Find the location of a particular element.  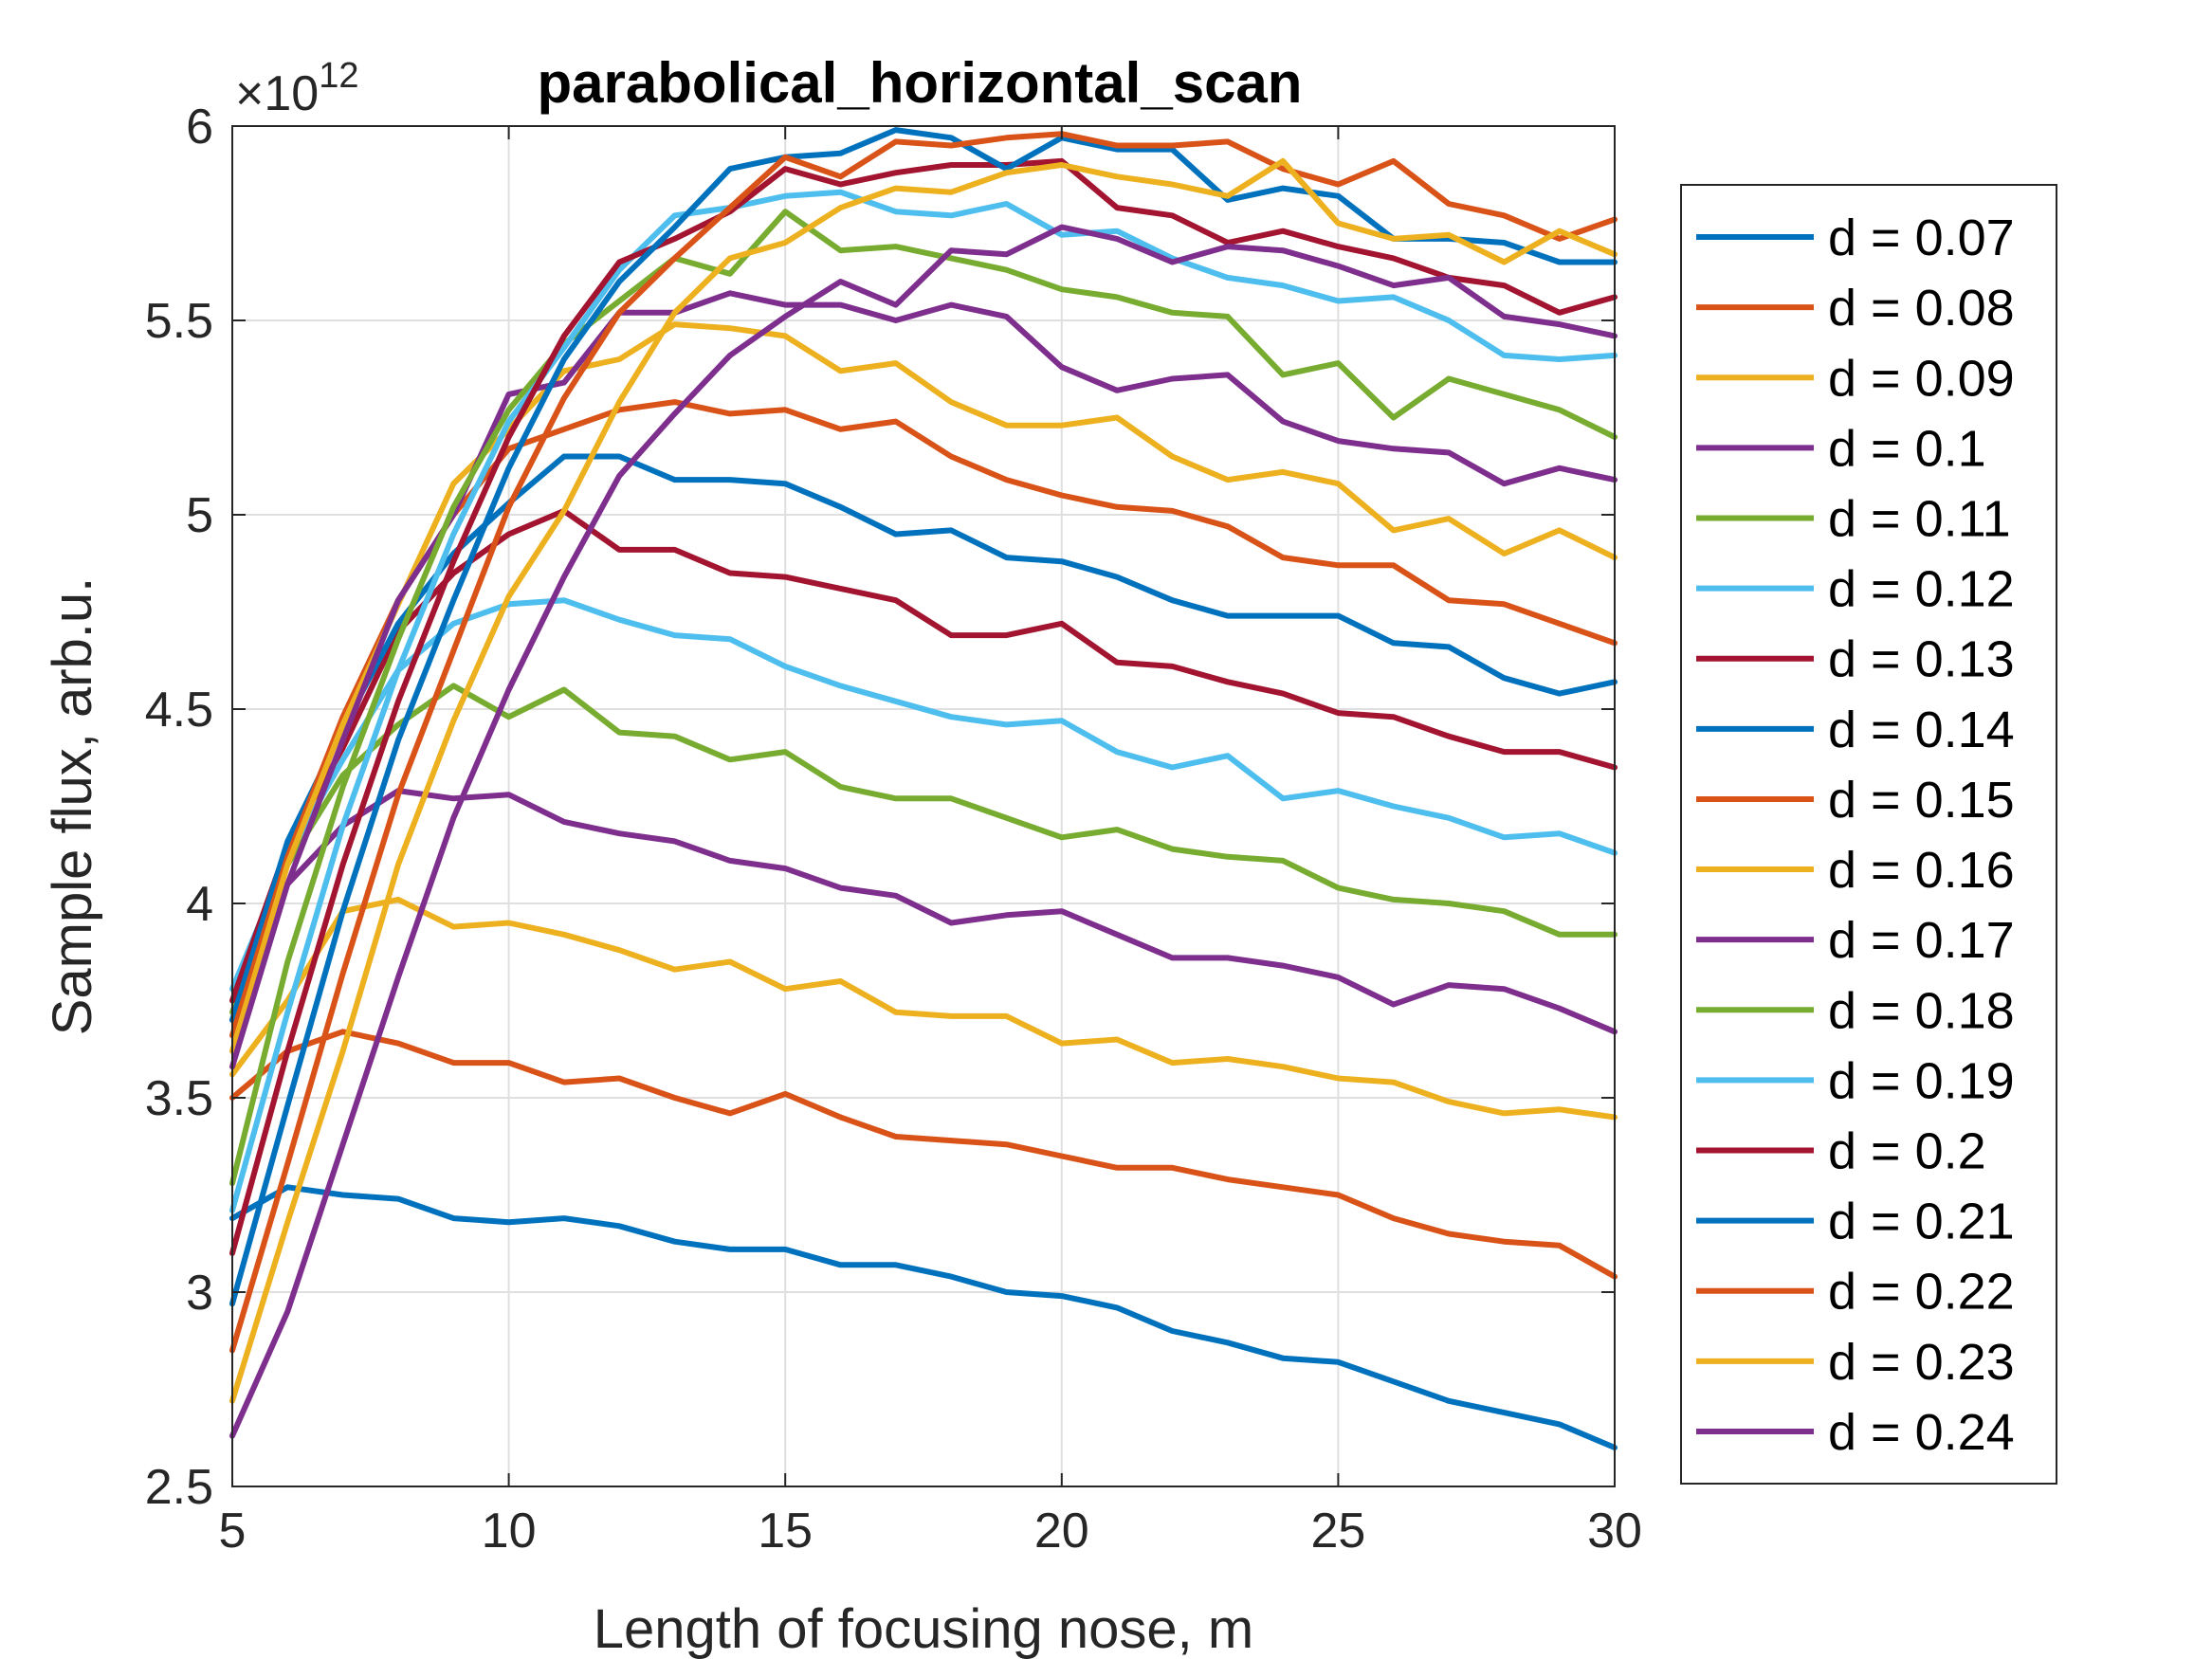

legend-label: d = 0.16 is located at coordinates (1921, 870).